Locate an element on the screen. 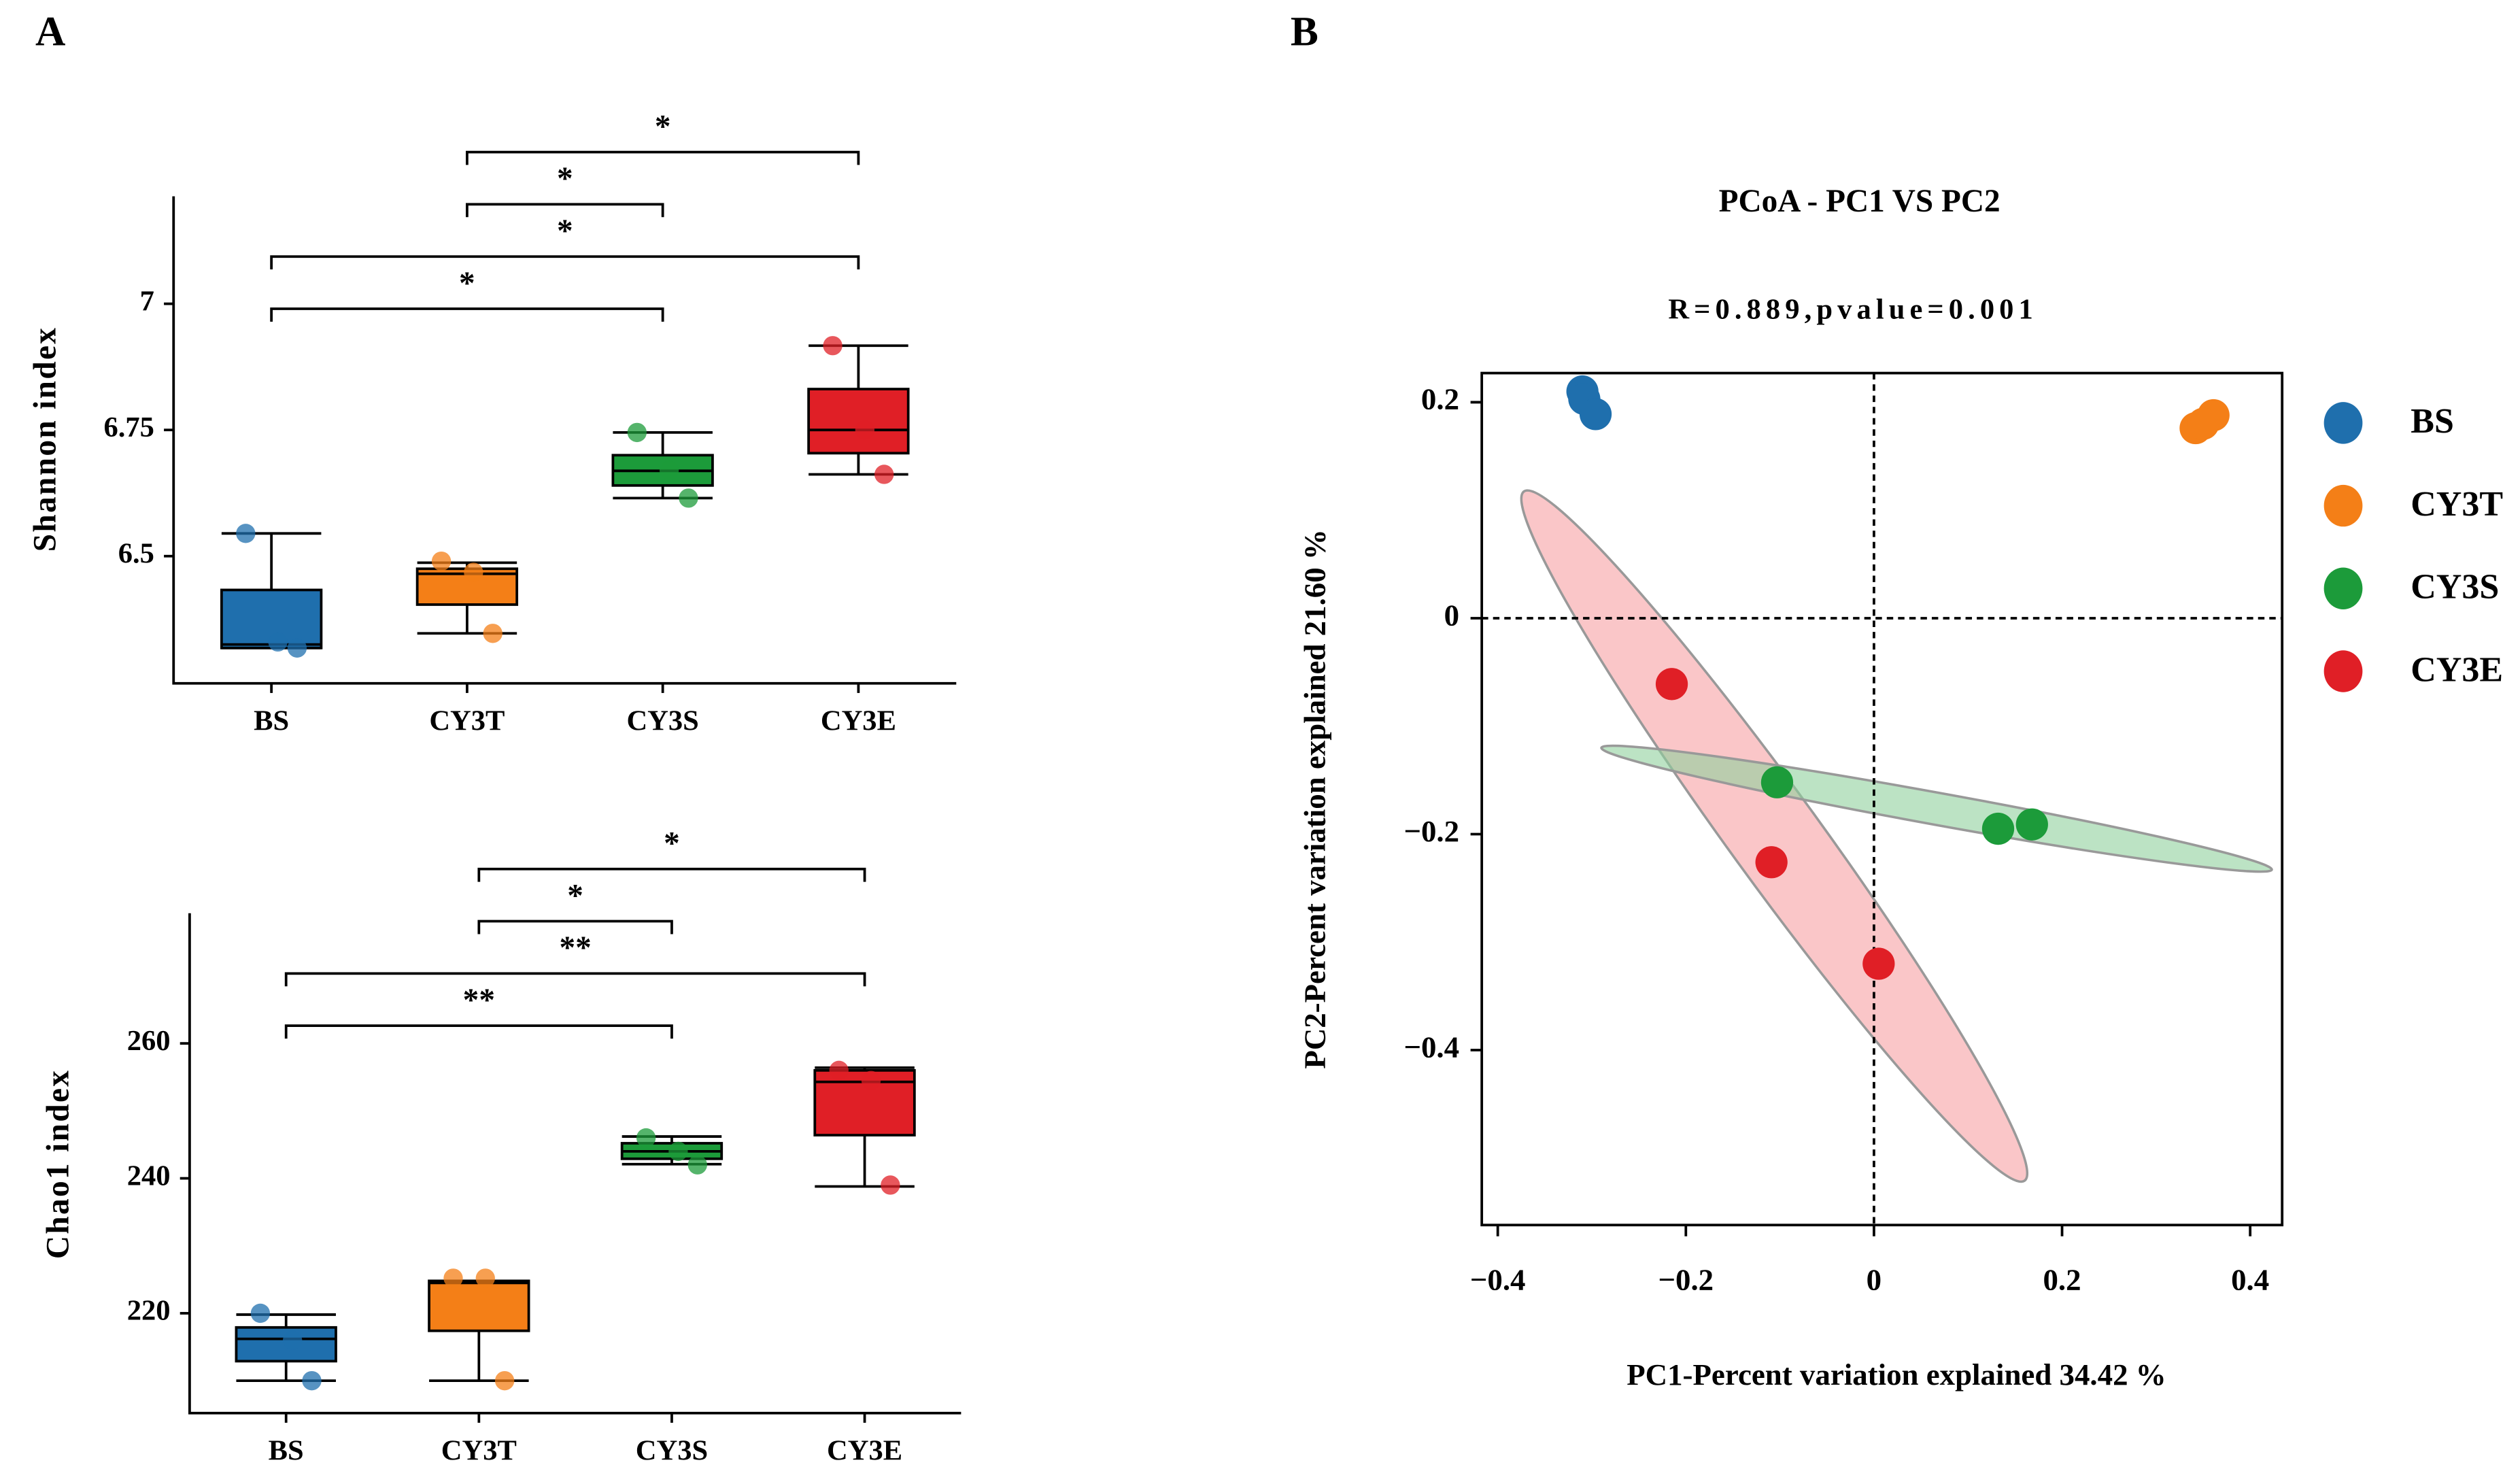 The height and width of the screenshot is (1484, 2520). y-tick-label: 6.75 is located at coordinates (128, 427).